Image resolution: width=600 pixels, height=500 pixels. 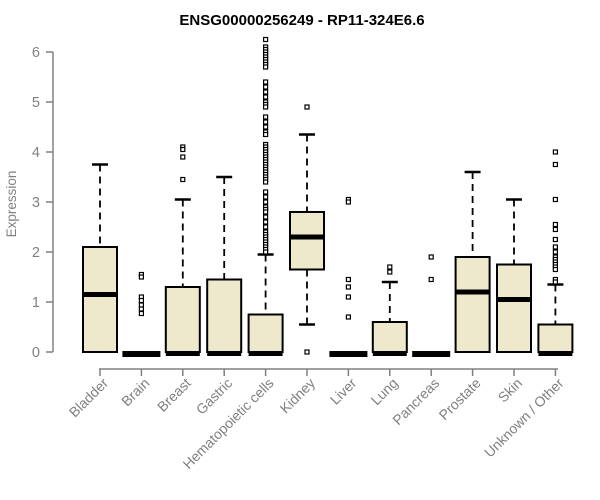 What do you see at coordinates (343, 391) in the screenshot?
I see `x-category-label: Liver` at bounding box center [343, 391].